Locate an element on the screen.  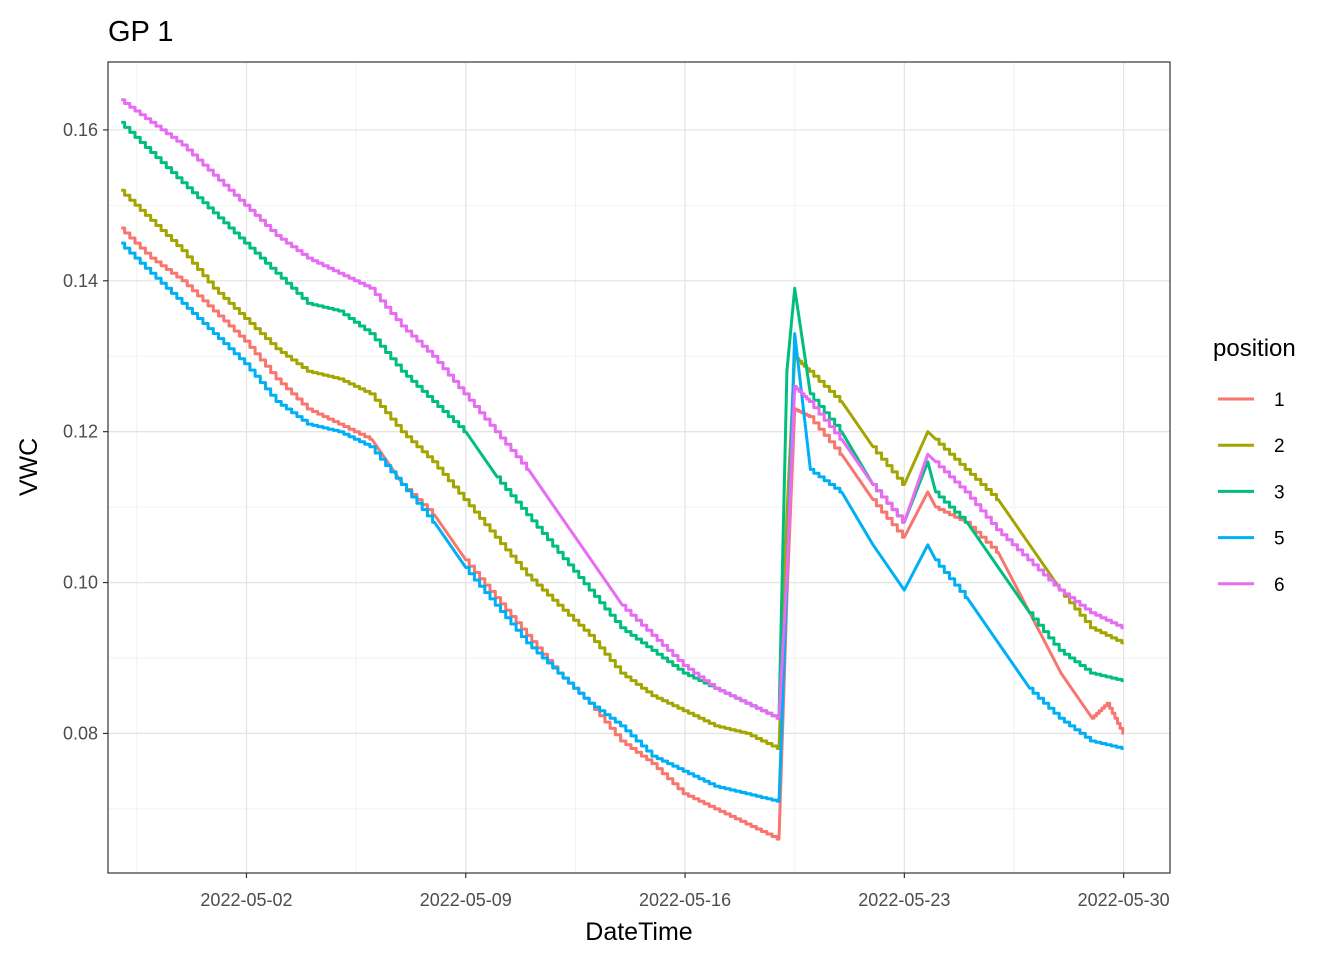
x-tick-label: 2022-05-23 is located at coordinates (904, 900).